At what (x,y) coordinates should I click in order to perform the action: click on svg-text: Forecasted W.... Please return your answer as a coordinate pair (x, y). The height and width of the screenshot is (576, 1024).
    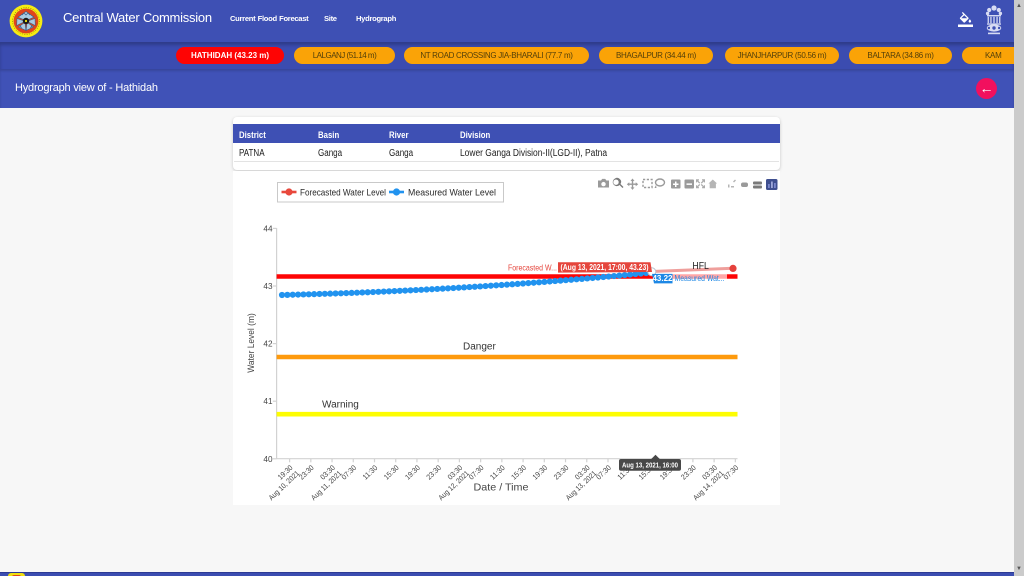
    Looking at the image, I should click on (532, 267).